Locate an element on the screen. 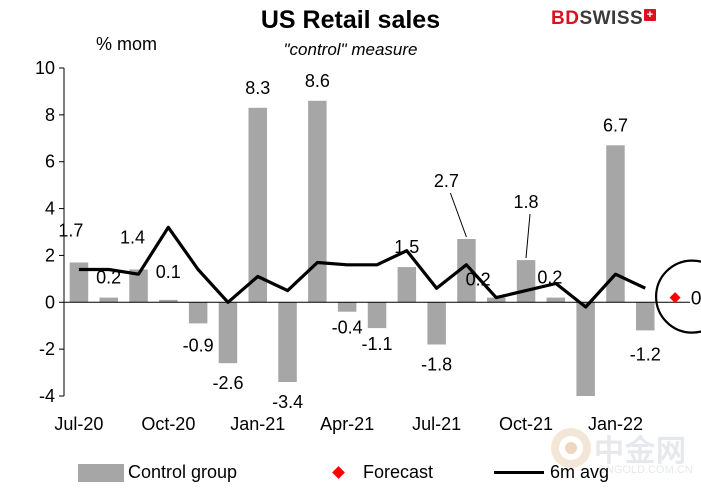 This screenshot has height=499, width=701. data-label-May-21: -1.1 is located at coordinates (376, 344).